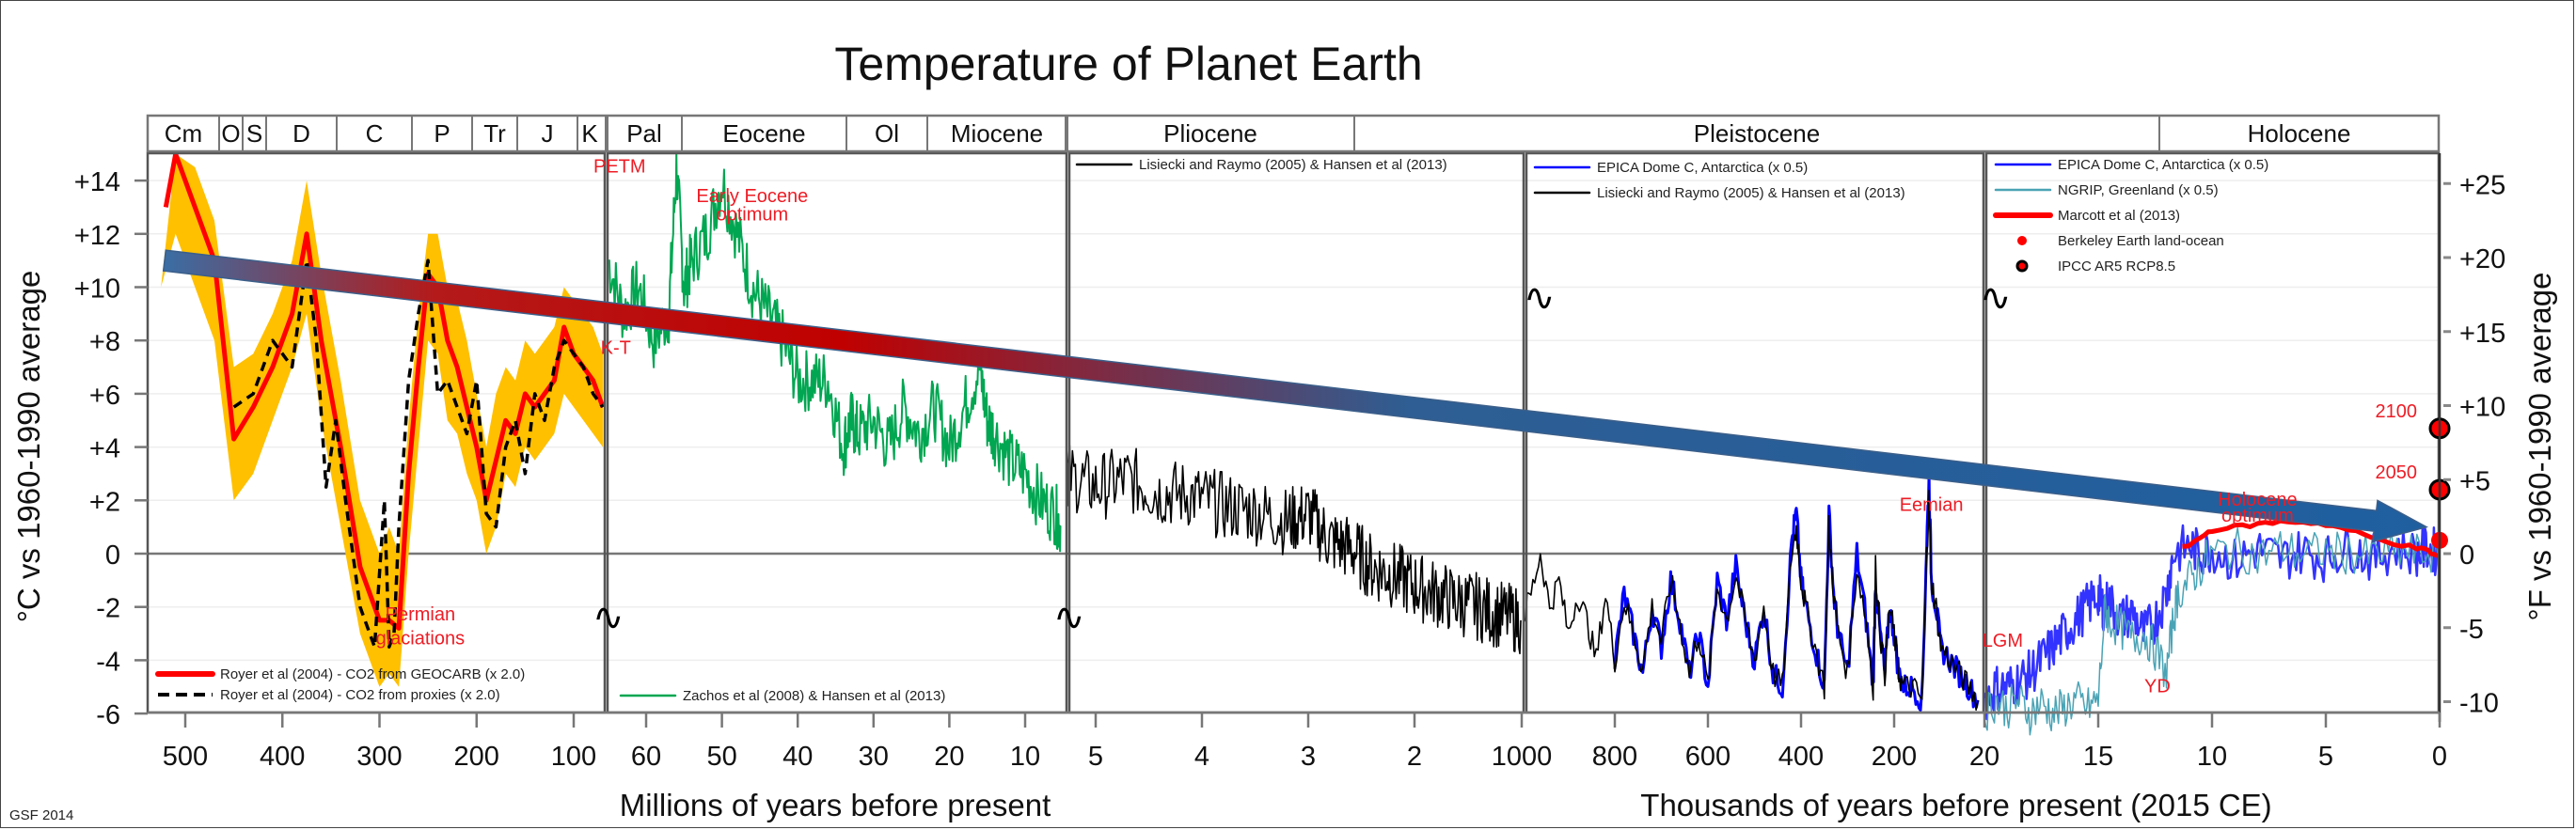  I want to click on y-tick-label-c: -2, so click(108, 609).